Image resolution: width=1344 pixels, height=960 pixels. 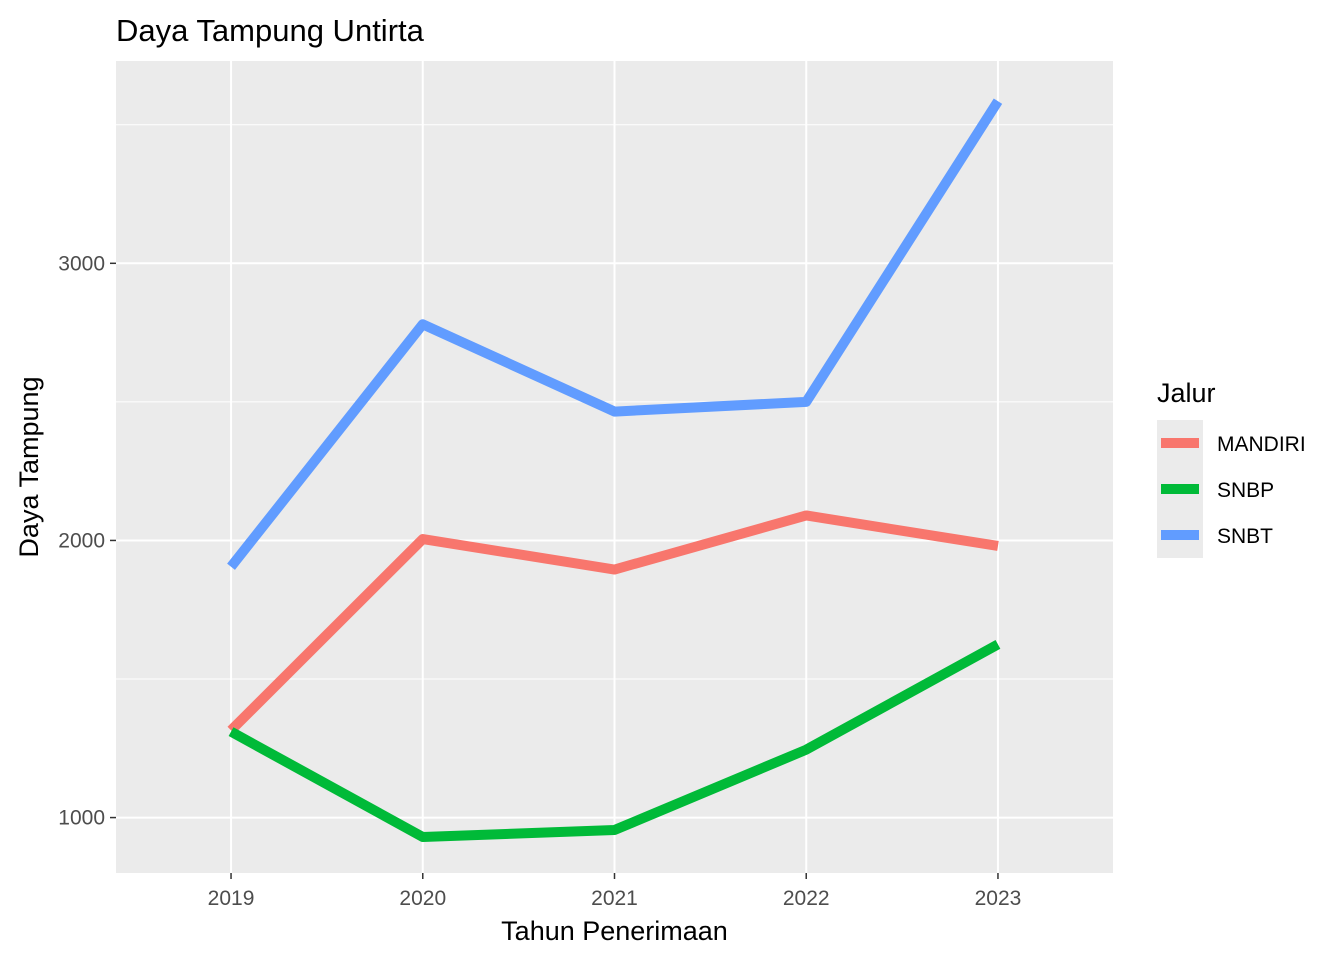 What do you see at coordinates (270, 30) in the screenshot?
I see `chart-title: Daya Tampung Untirta` at bounding box center [270, 30].